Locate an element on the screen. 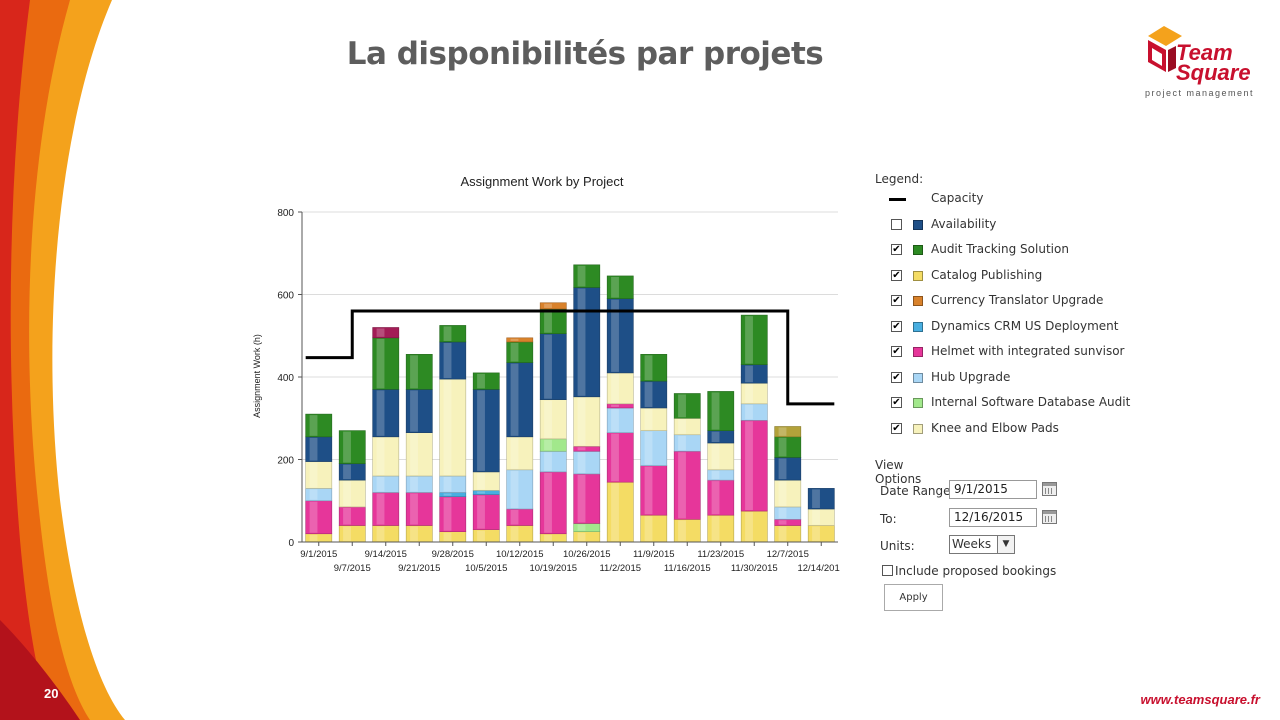 The width and height of the screenshot is (1280, 720). team-square-logo-icon is located at coordinates (1165, 49).